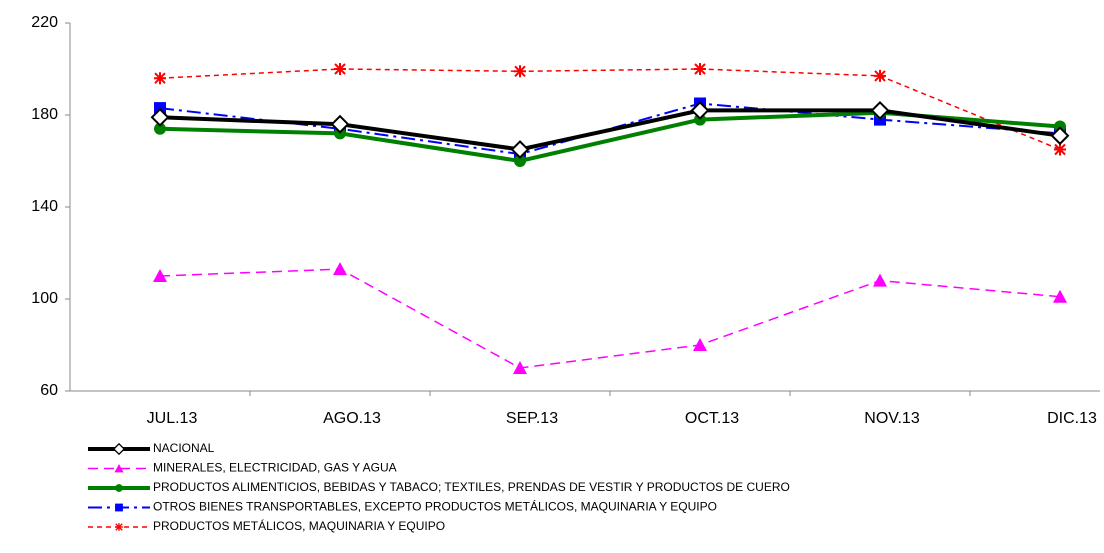  Describe the element at coordinates (44, 298) in the screenshot. I see `y-tick-label: 100` at that location.